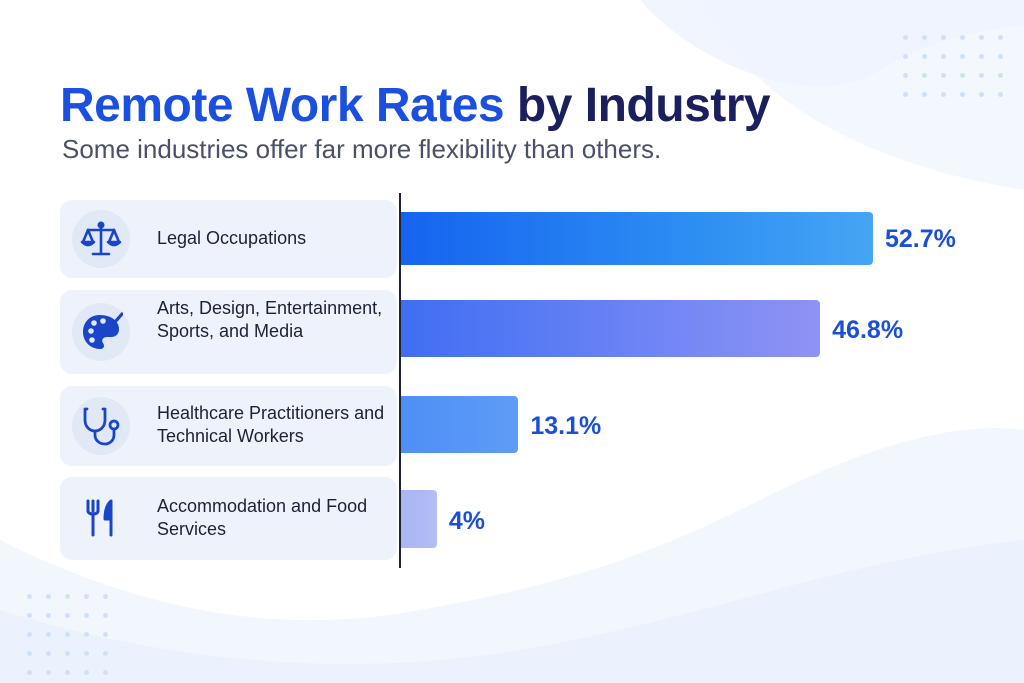  I want to click on category-card-legal: Legal Occupations, so click(228, 239).